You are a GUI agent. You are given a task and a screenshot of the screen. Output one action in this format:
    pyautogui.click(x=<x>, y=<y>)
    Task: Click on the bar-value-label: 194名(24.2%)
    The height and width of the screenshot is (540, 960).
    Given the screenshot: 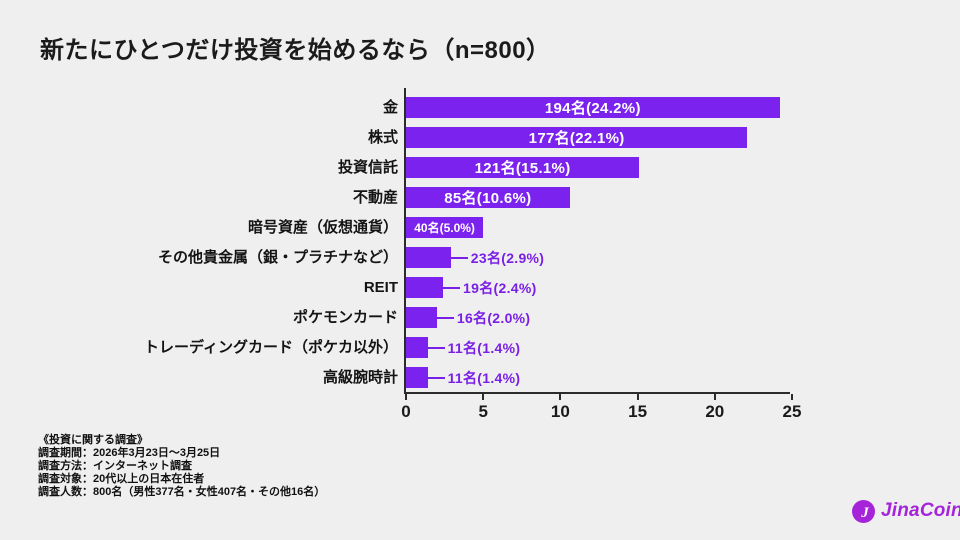 What is the action you would take?
    pyautogui.click(x=592, y=108)
    